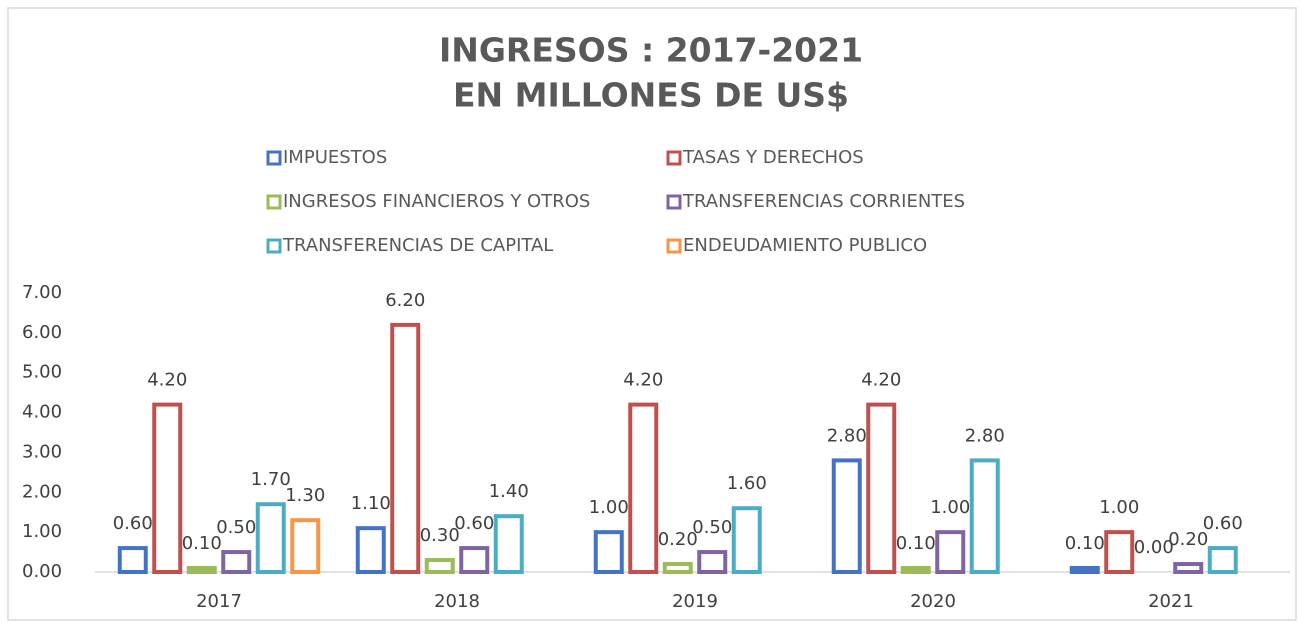 This screenshot has height=624, width=1302. I want to click on value-label: 1.60, so click(747, 483).